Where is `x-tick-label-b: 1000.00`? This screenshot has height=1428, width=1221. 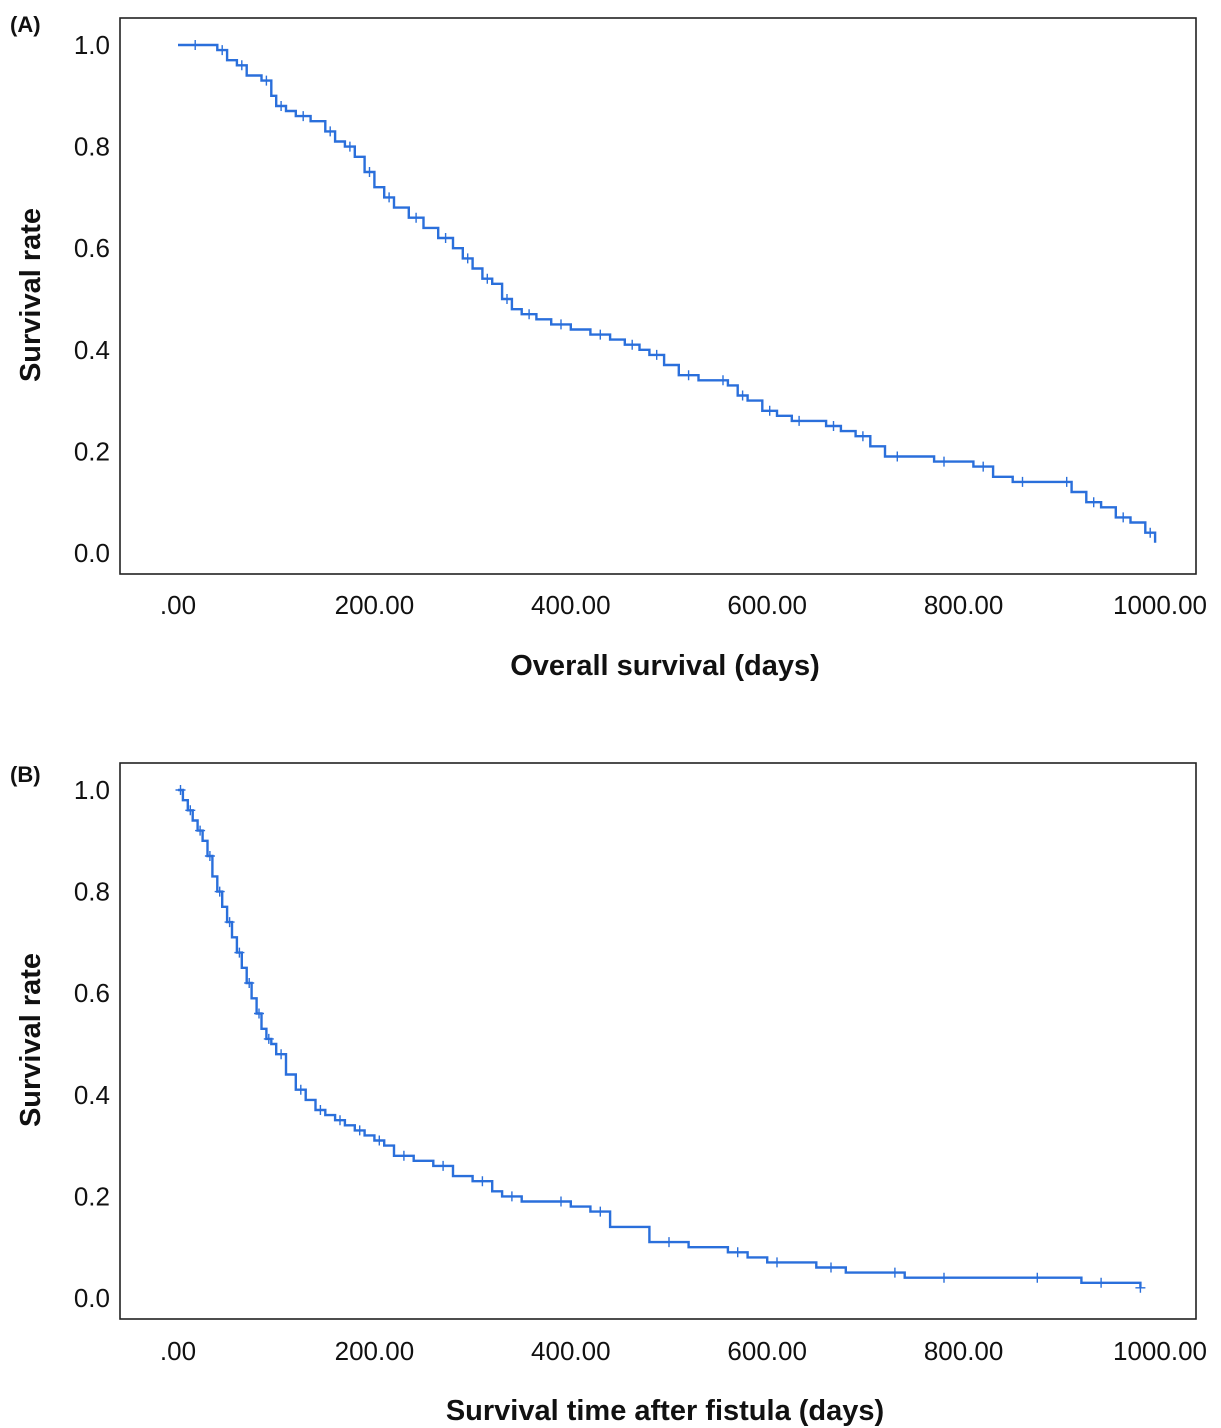
x-tick-label-b: 1000.00 is located at coordinates (1160, 1351).